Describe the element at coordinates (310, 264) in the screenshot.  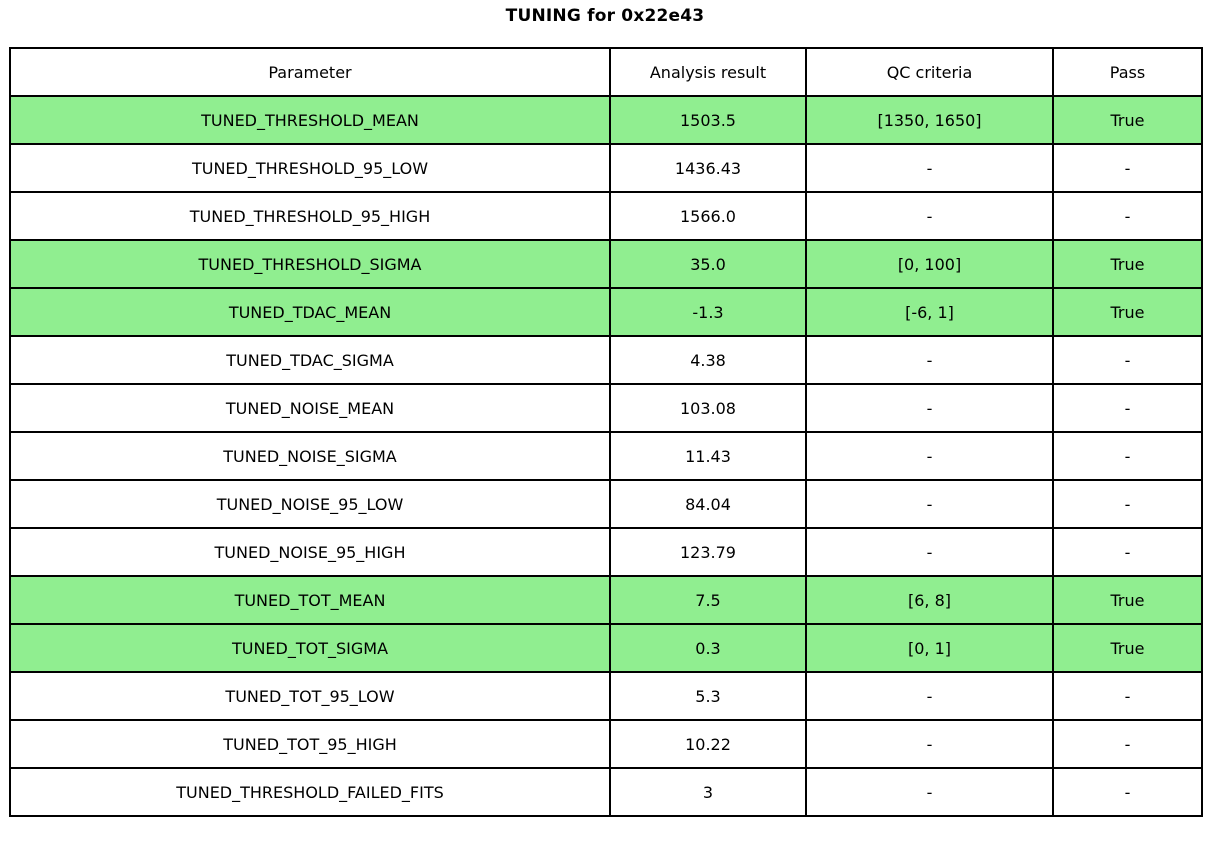
I see `cell-parameter: TUNED_THRESHOLD_SIGMA` at that location.